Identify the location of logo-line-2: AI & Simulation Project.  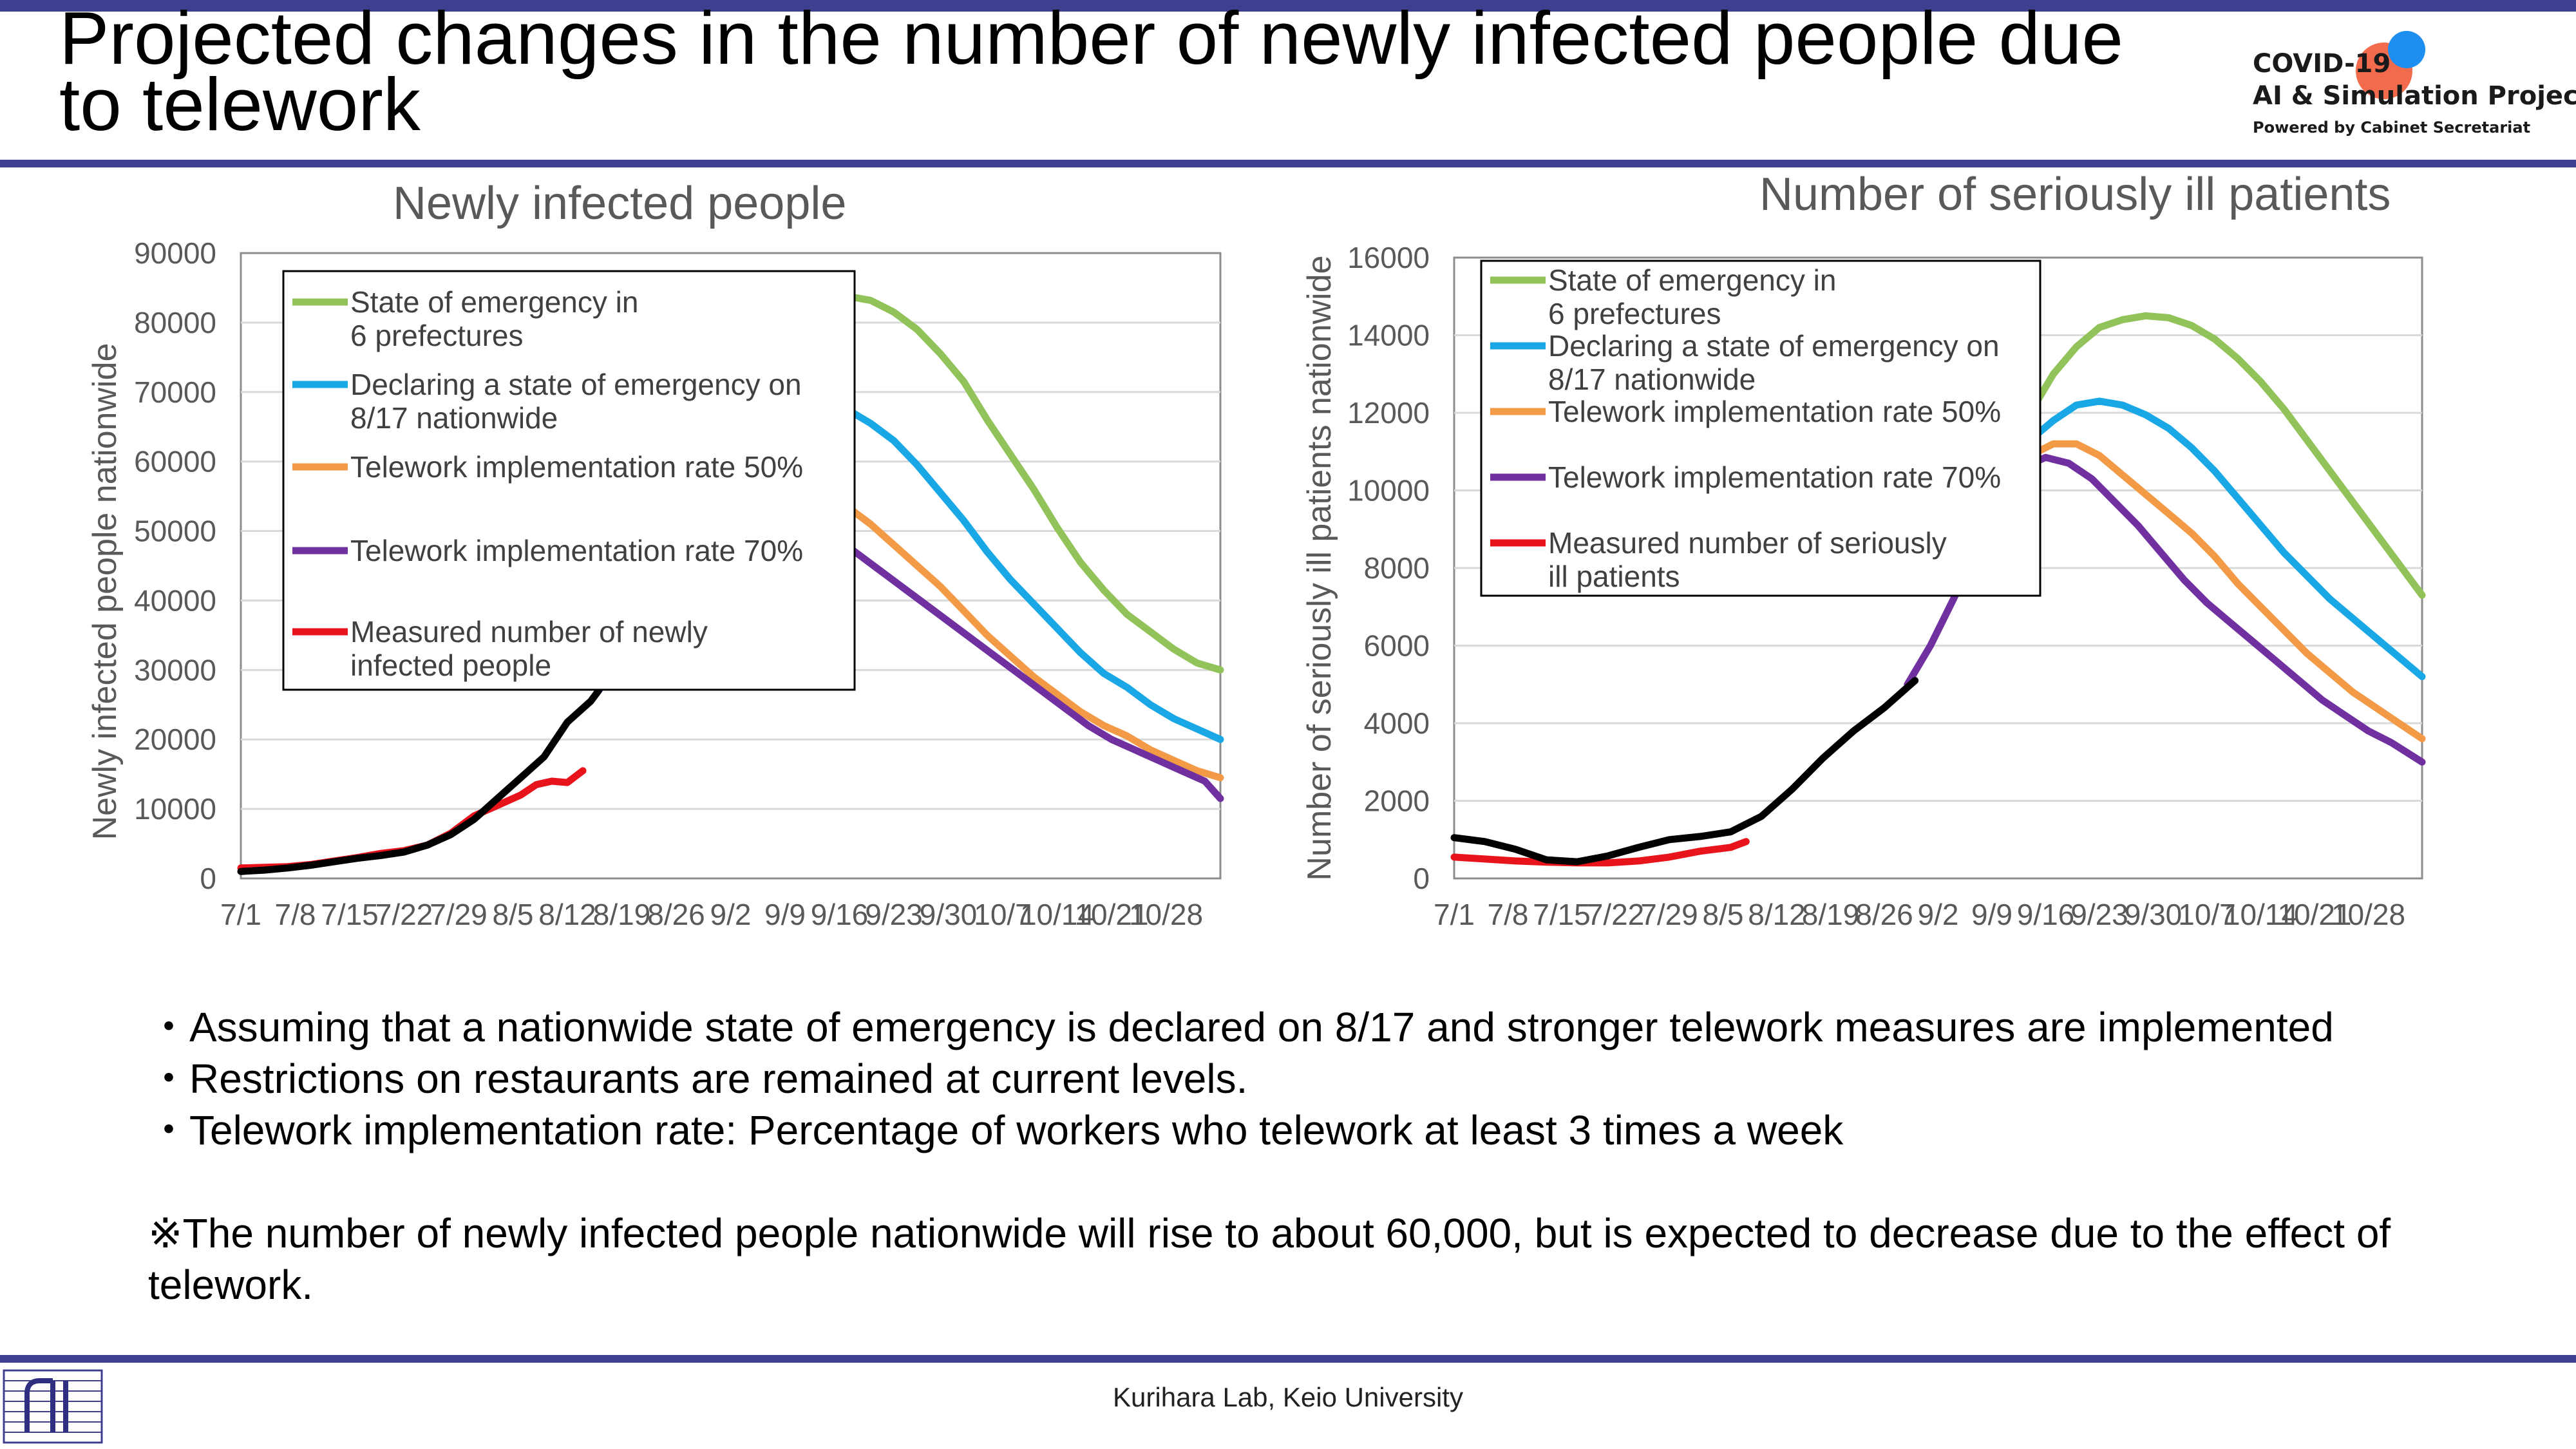
(2414, 96).